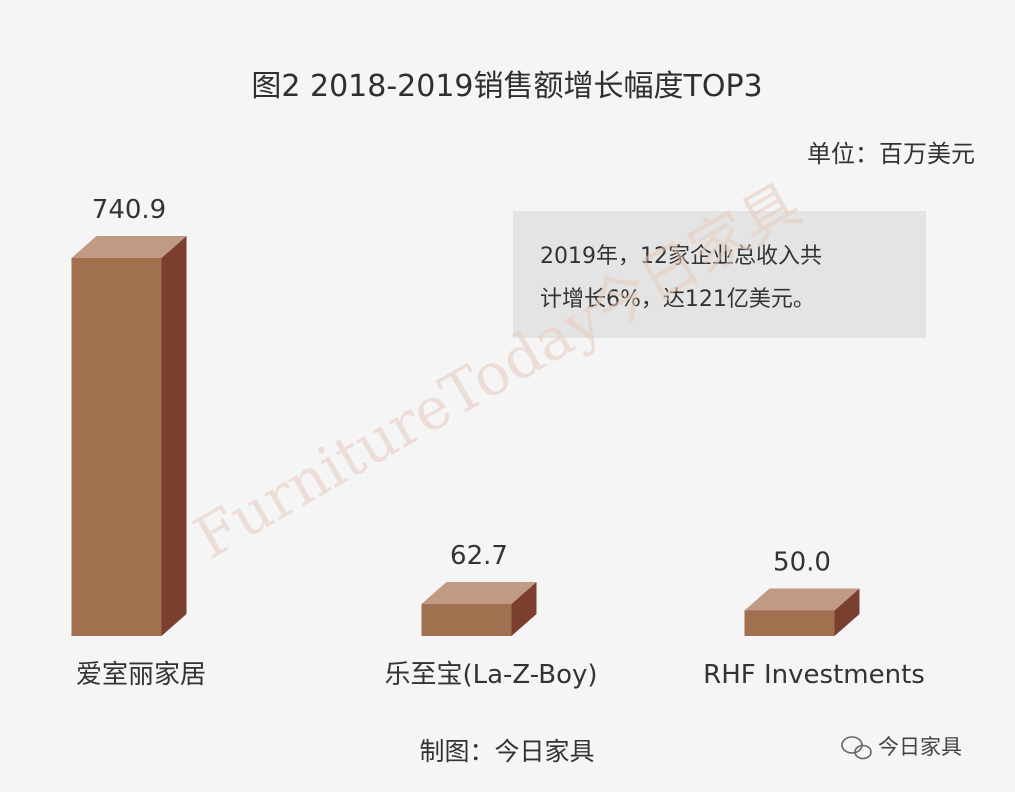  What do you see at coordinates (479, 593) in the screenshot?
I see `bar-top-lazboy` at bounding box center [479, 593].